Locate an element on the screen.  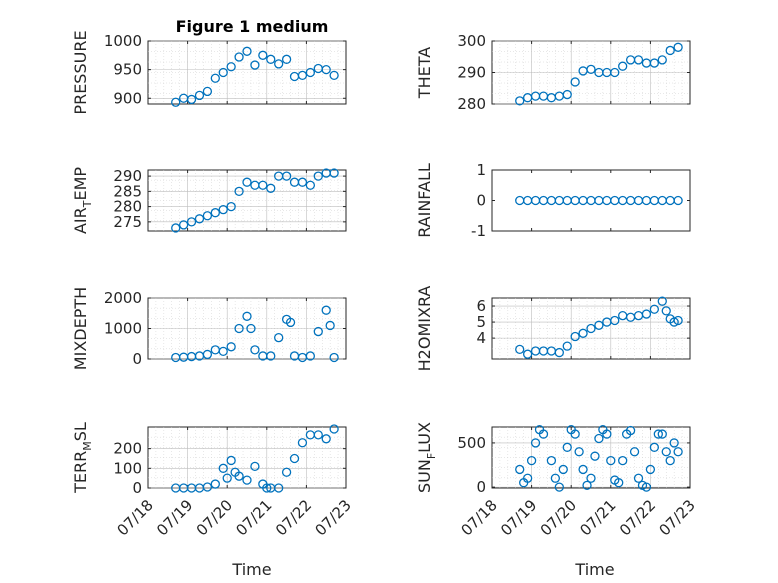
y-tick-label: 4 is located at coordinates (481, 338).